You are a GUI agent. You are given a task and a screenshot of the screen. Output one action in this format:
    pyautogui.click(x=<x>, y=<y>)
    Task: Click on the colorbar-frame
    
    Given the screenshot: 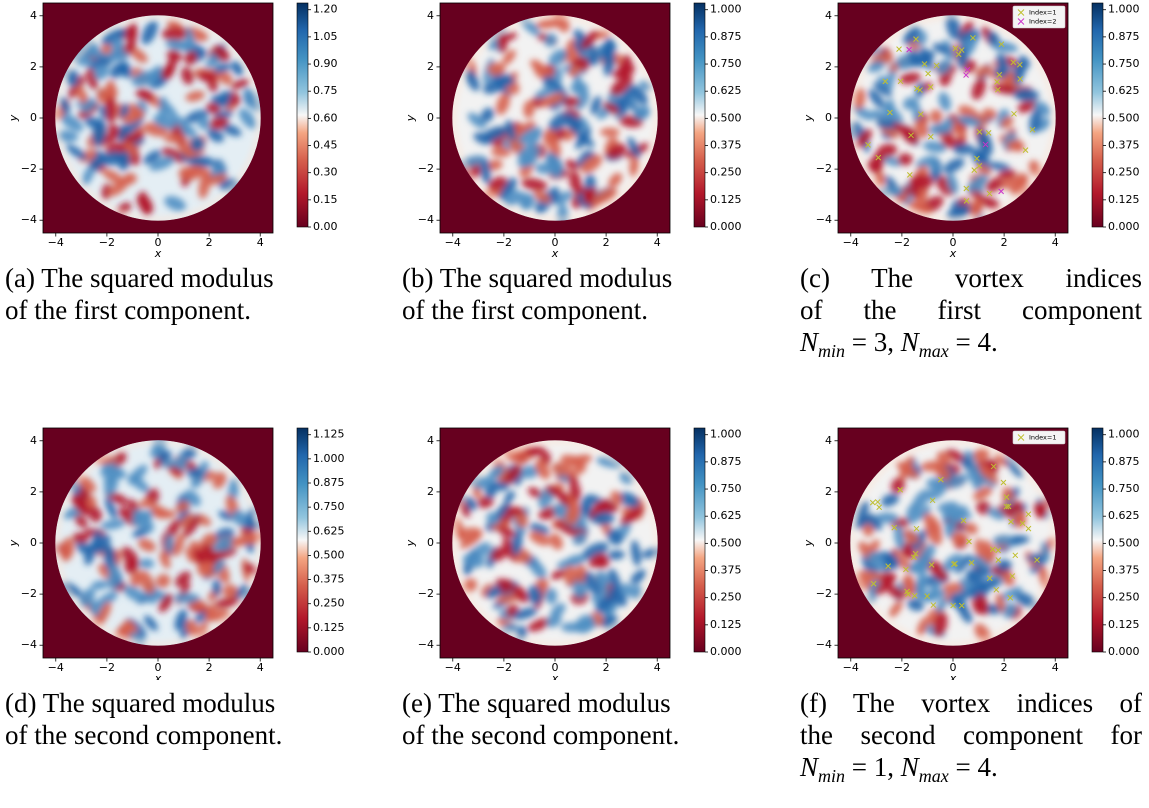 What is the action you would take?
    pyautogui.click(x=302, y=115)
    